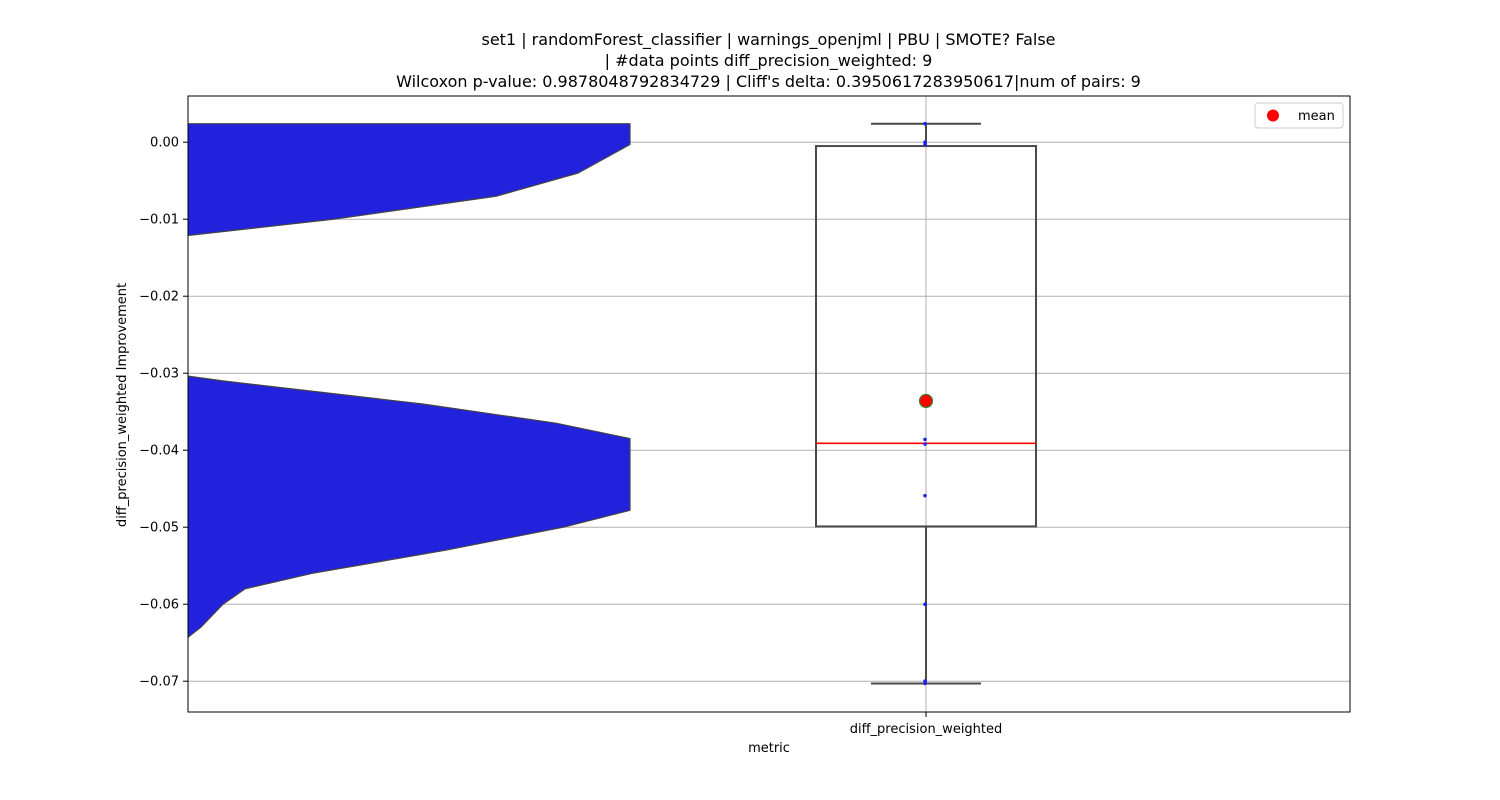 This screenshot has width=1500, height=800. I want to click on box-iqr, so click(926, 336).